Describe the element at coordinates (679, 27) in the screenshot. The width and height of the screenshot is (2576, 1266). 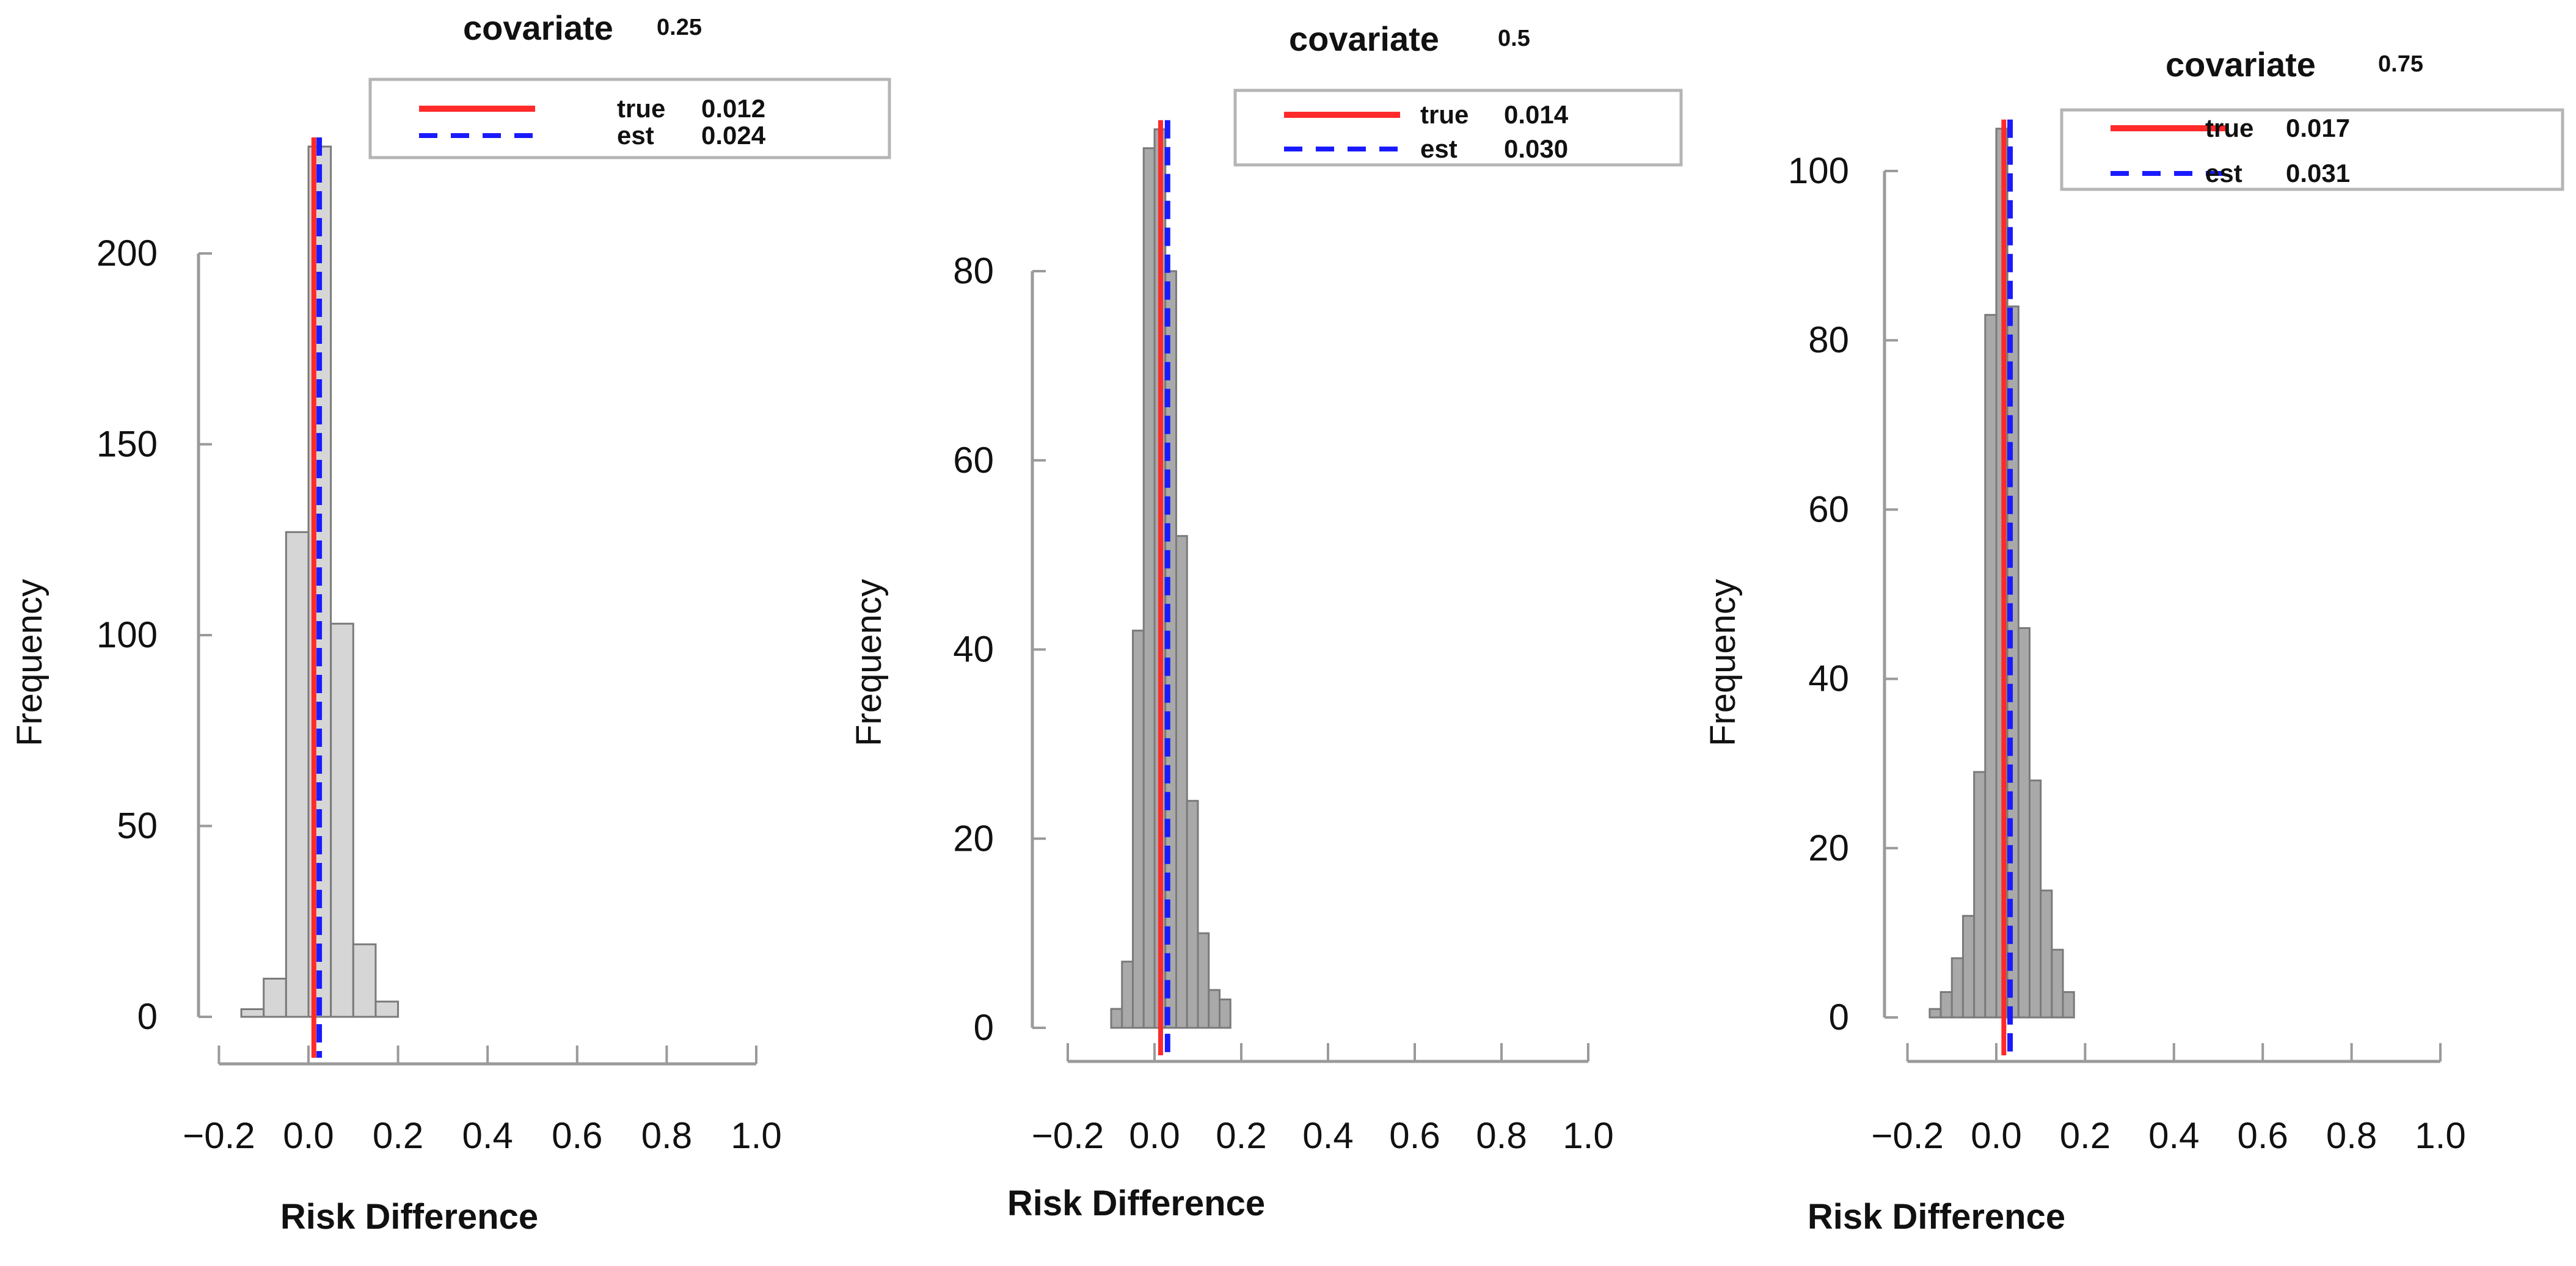
I see `chart-title-value: 0.25` at that location.